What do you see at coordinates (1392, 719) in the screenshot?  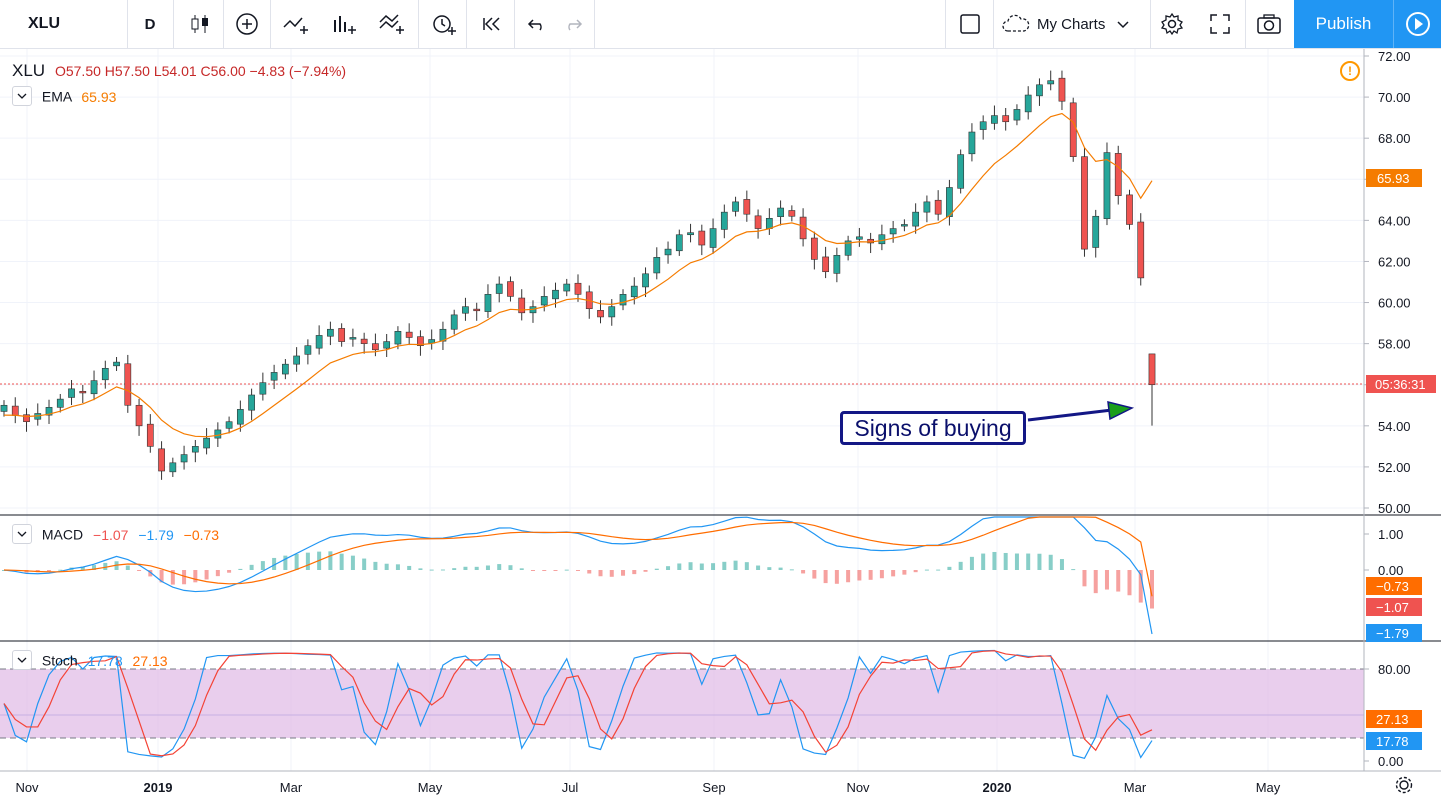 I see `stoch-d-badge: 27.13` at bounding box center [1392, 719].